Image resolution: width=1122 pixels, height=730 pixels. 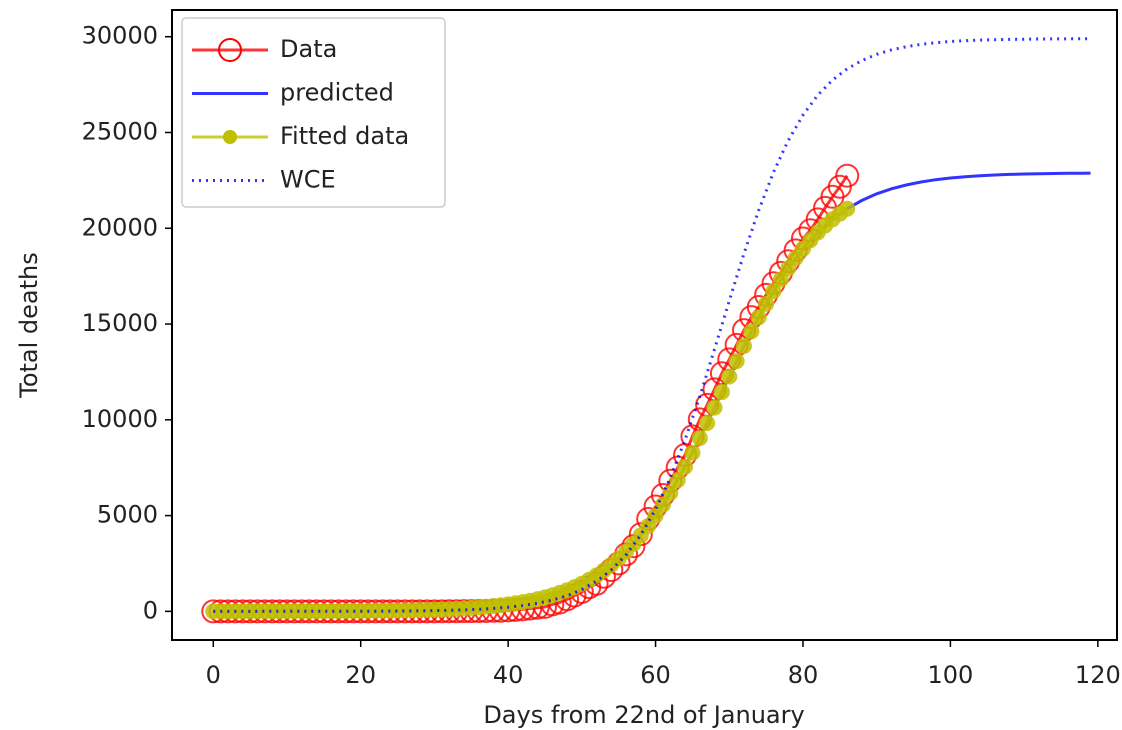 I want to click on legend-label: Fitted data, so click(x=344, y=136).